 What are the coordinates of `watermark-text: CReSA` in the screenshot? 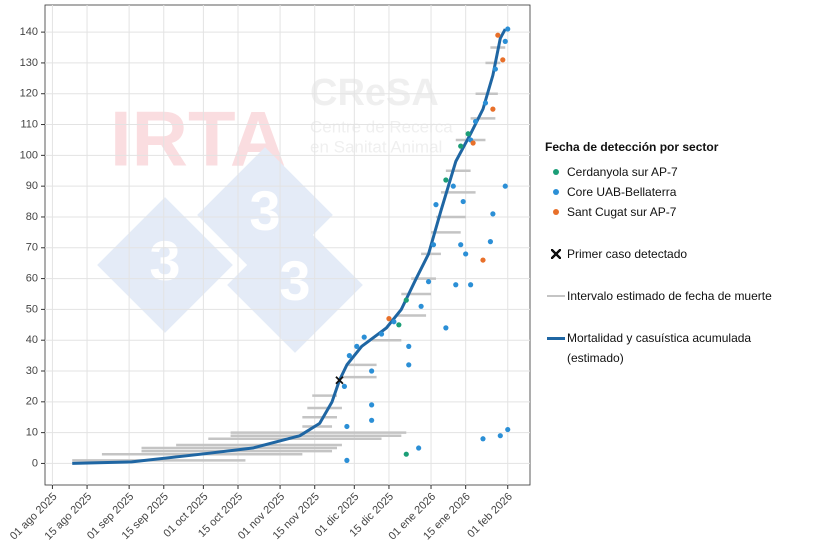 It's located at (374, 93).